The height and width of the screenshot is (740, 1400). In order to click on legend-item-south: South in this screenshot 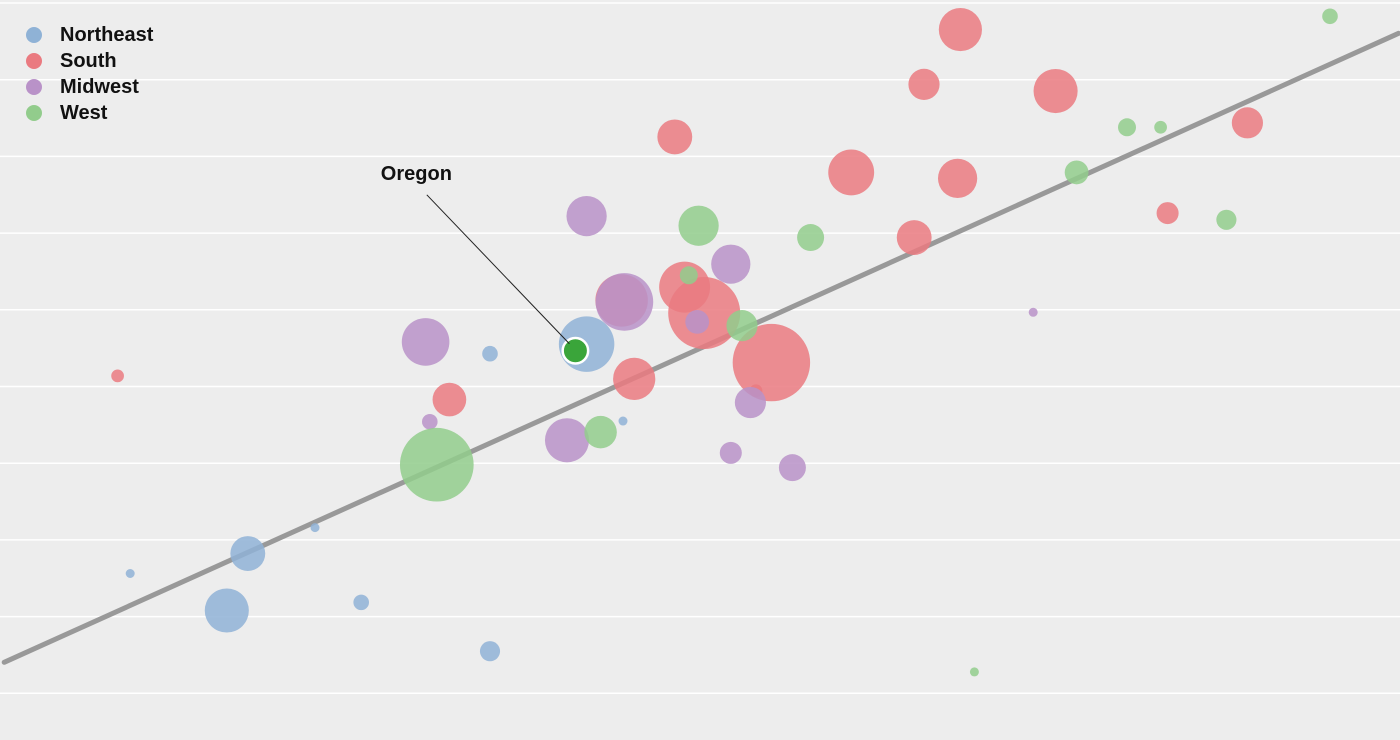, I will do `click(89, 61)`.